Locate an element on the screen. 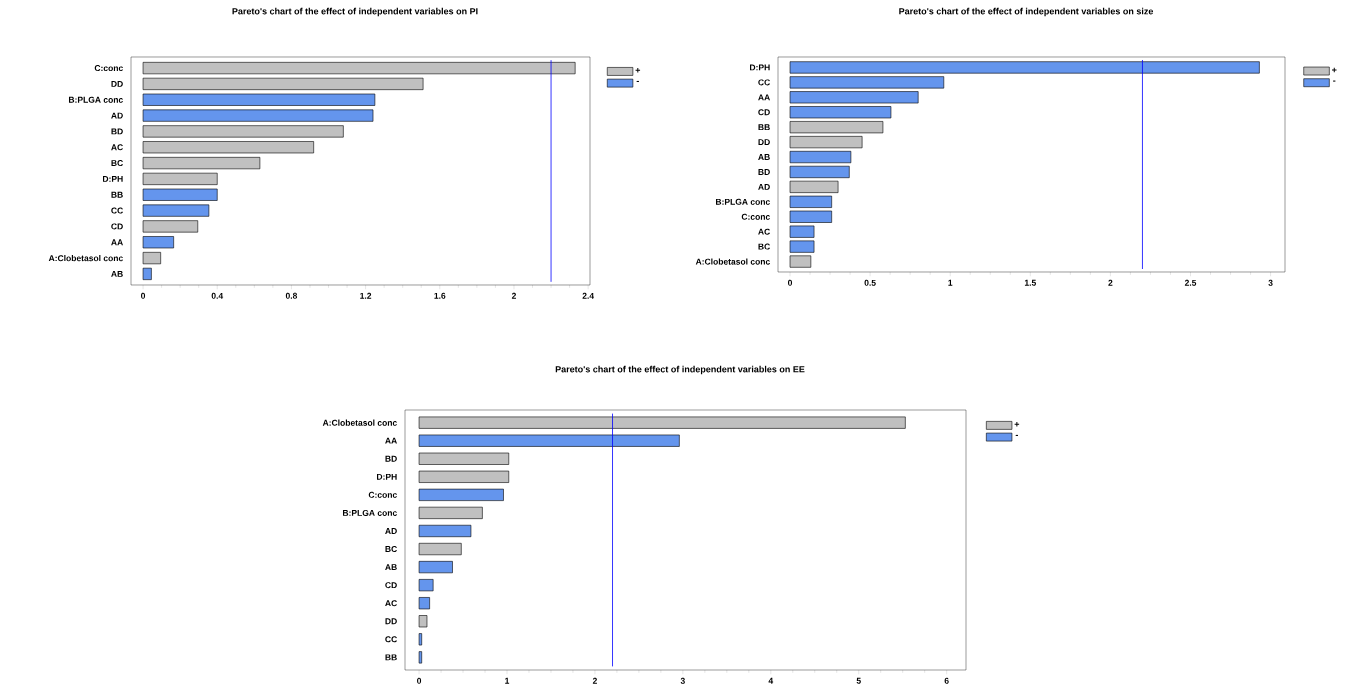 This screenshot has height=694, width=1359. x-tick-label: 2.5 is located at coordinates (1190, 282).